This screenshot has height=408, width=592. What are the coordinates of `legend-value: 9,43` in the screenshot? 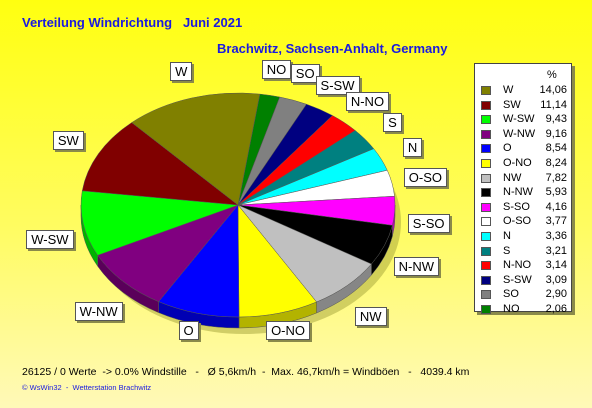 It's located at (556, 119).